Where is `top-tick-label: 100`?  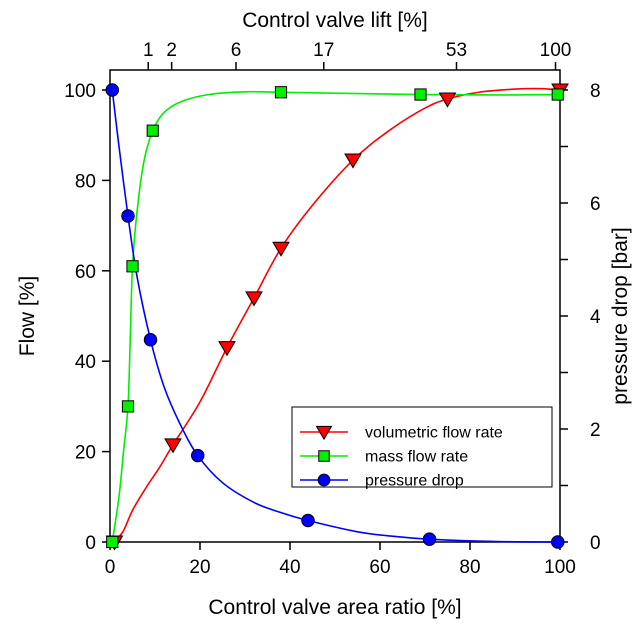
top-tick-label: 100 is located at coordinates (556, 50).